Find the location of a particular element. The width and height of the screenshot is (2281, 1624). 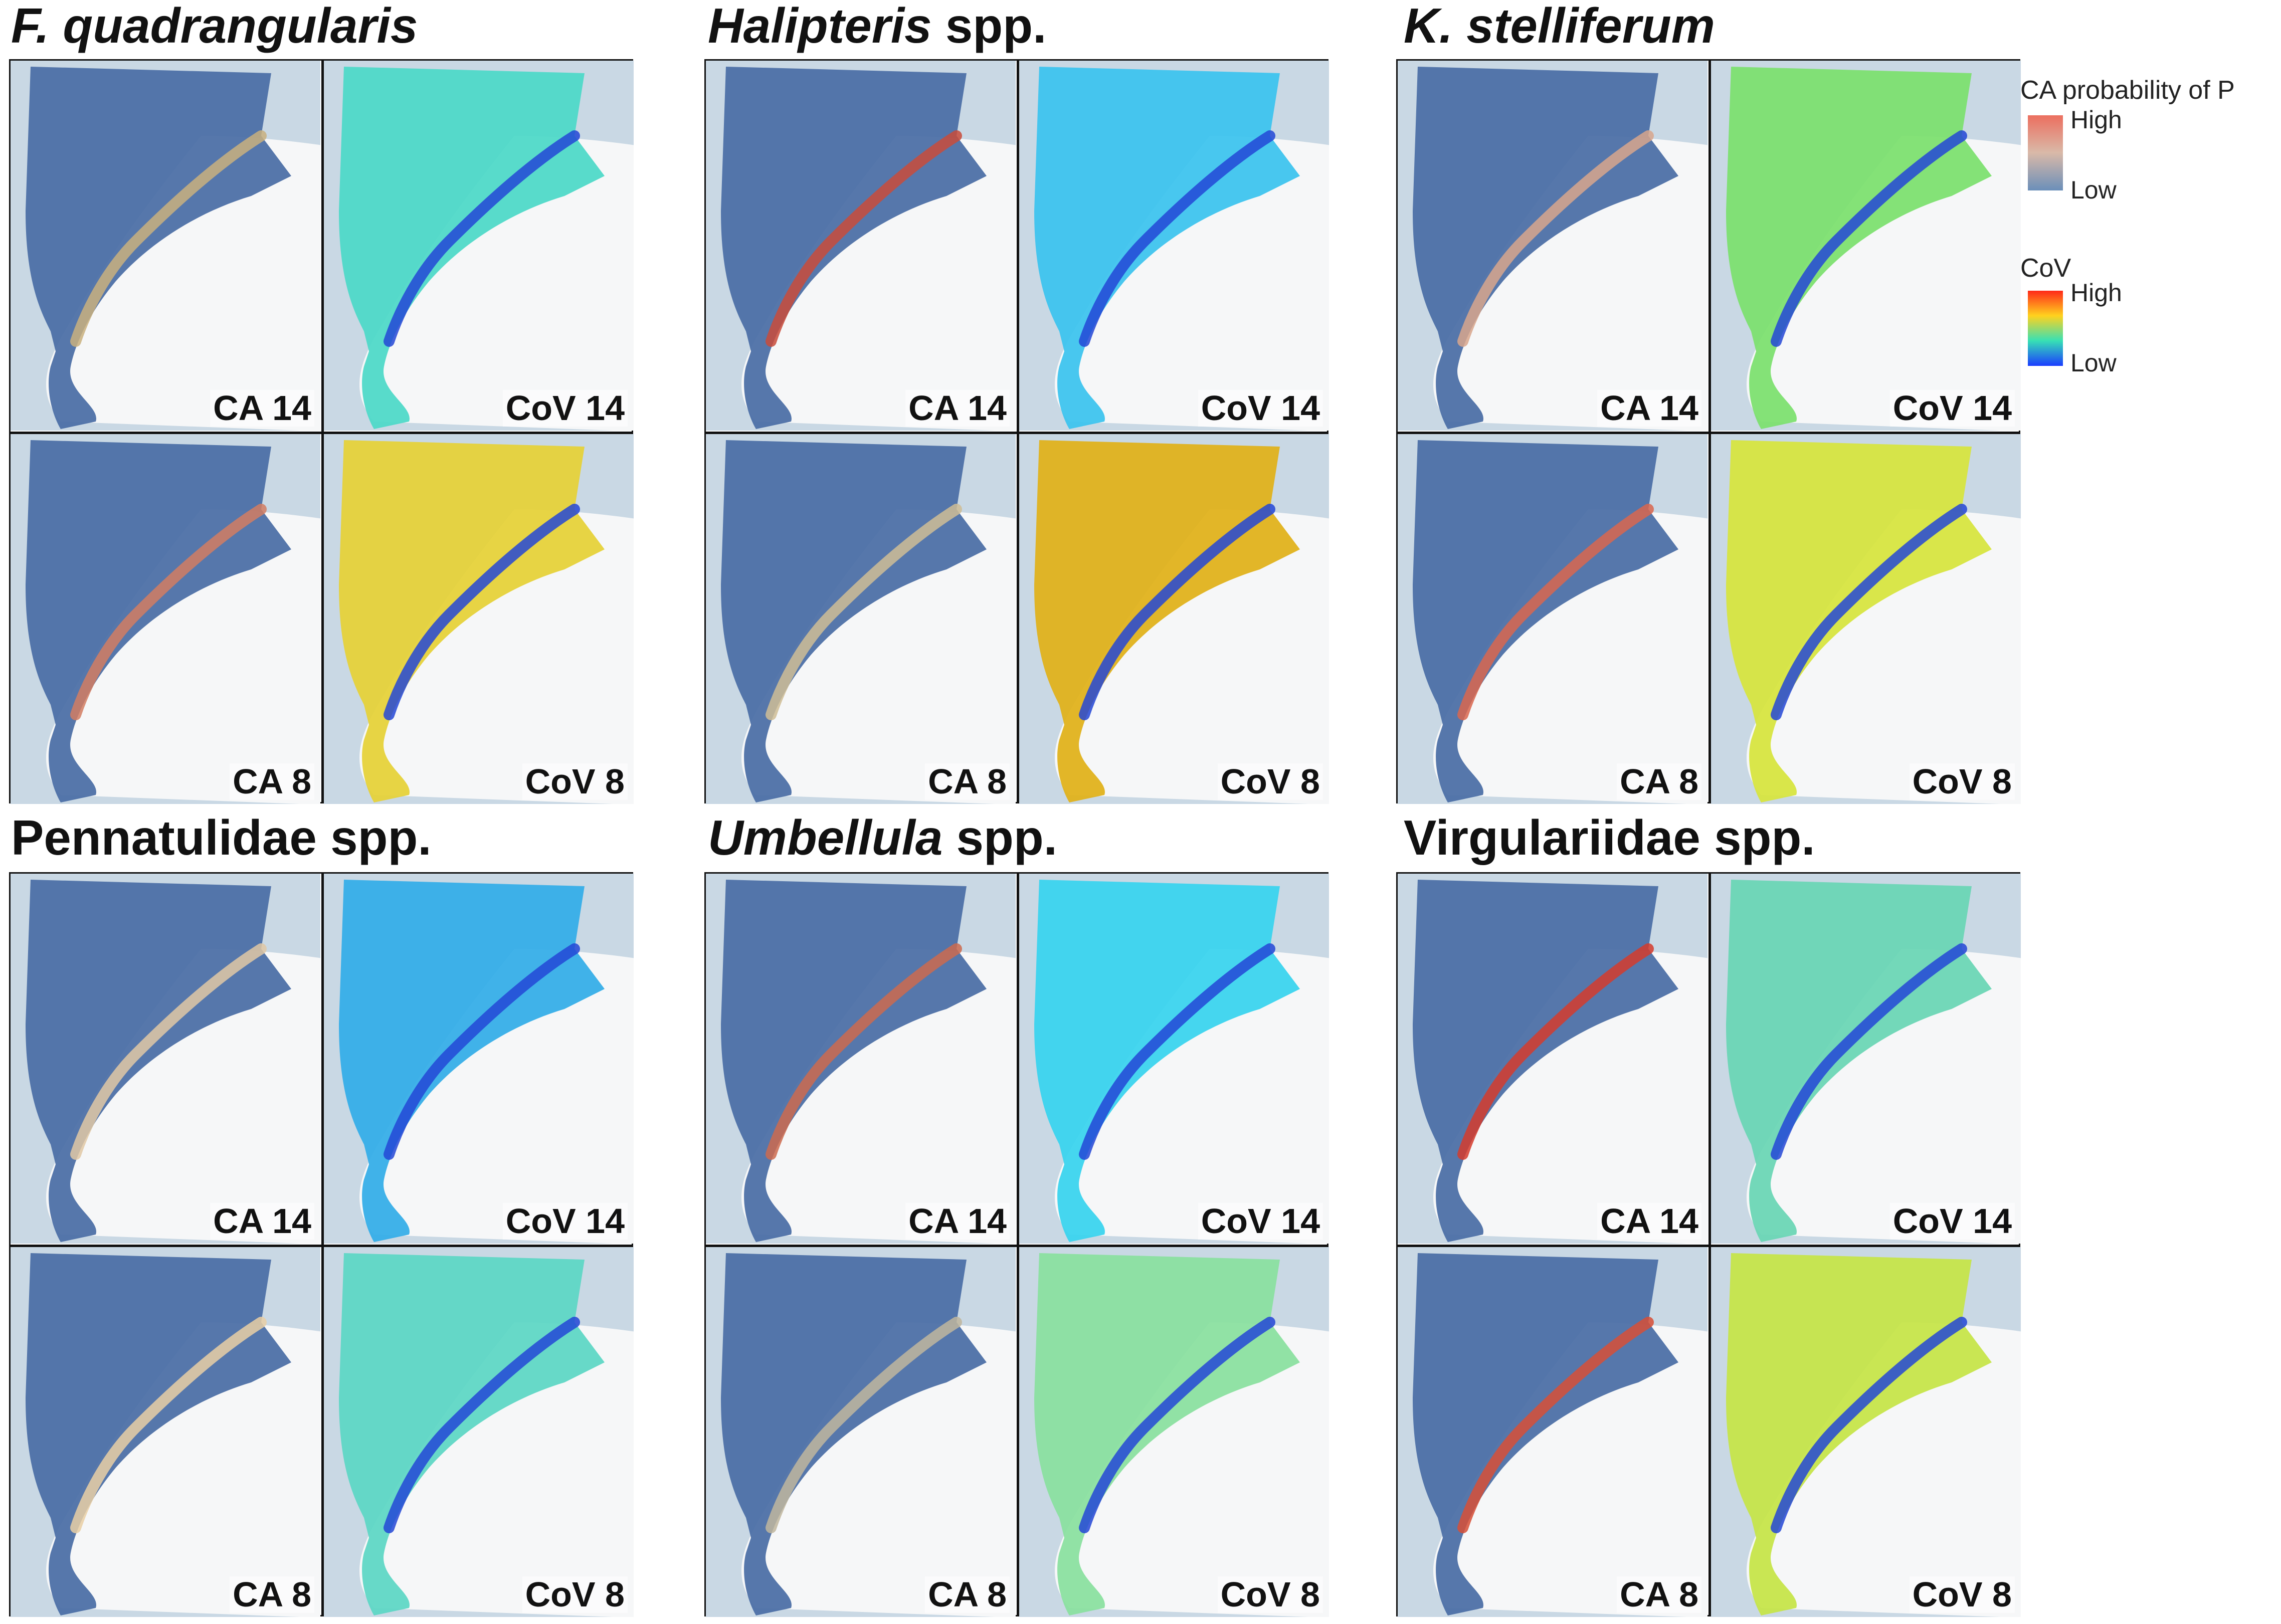

species-grid-f-quadrangularis: CA 14 CoV 14 CA 8 CoV 8 is located at coordinates (321, 431).